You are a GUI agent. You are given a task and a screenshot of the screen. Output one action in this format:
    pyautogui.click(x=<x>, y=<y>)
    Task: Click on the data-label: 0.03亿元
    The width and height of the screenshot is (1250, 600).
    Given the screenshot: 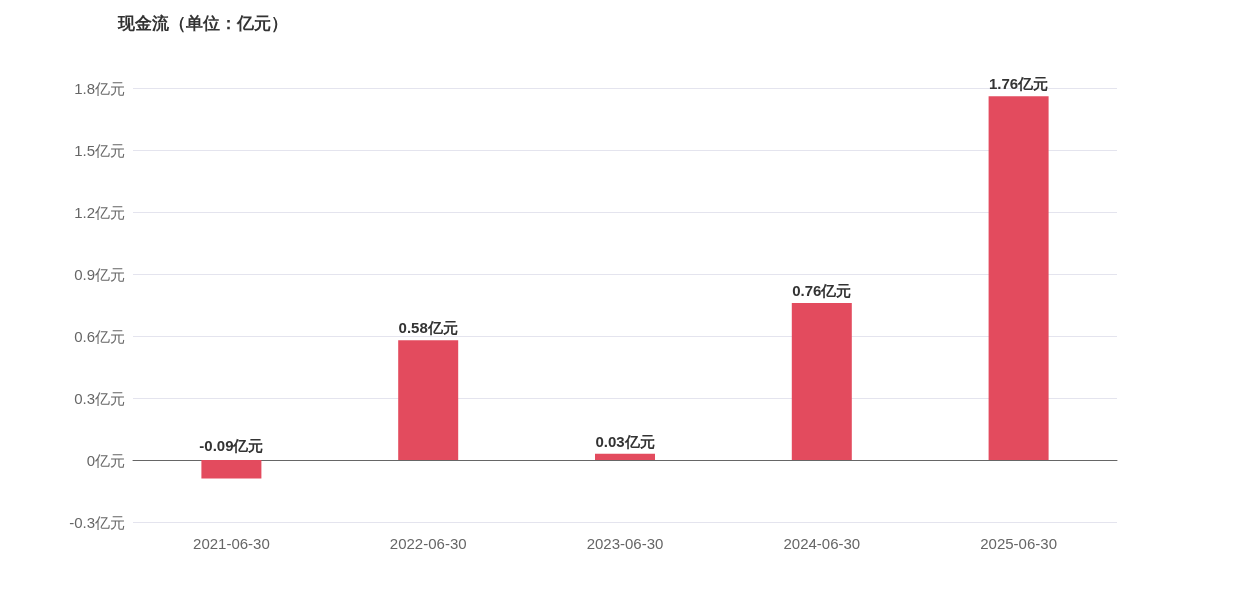 What is the action you would take?
    pyautogui.click(x=625, y=441)
    